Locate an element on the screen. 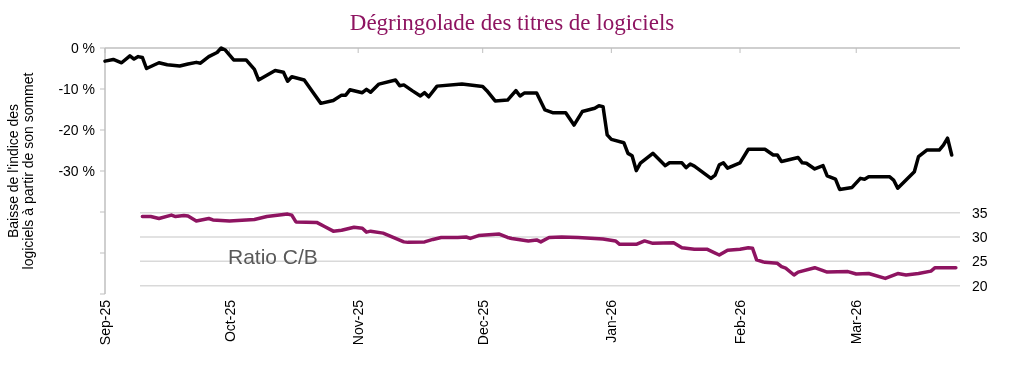  y-axis-title: Baisse de l'indice des logiciels à partir de son sommet is located at coordinates (20, 171).